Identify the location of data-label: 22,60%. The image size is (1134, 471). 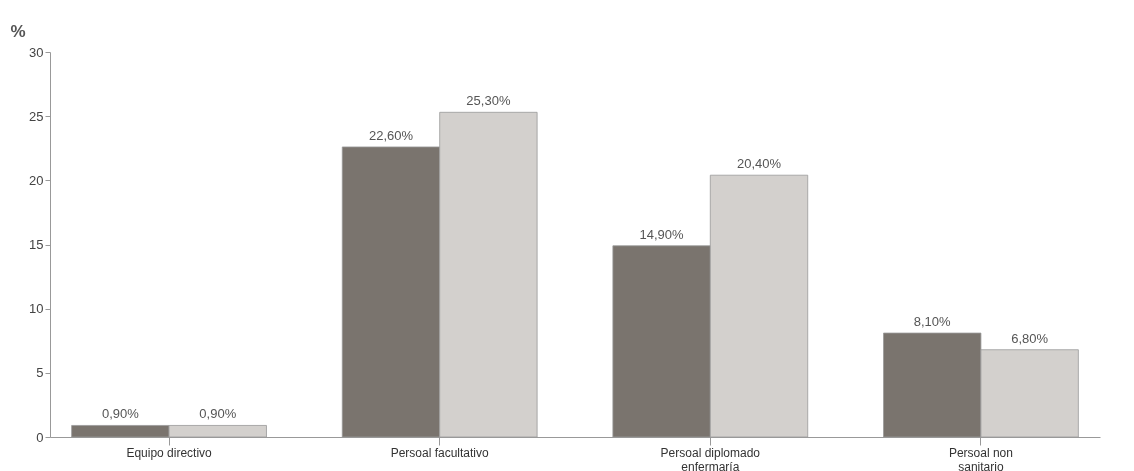
(391, 135).